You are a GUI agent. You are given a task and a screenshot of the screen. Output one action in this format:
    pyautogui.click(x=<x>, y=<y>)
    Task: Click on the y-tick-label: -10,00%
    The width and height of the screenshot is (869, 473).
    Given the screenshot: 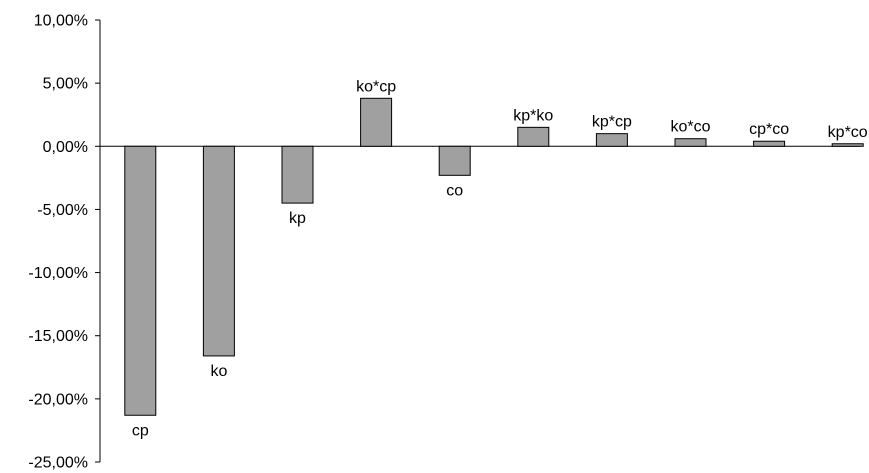 What is the action you would take?
    pyautogui.click(x=58, y=273)
    